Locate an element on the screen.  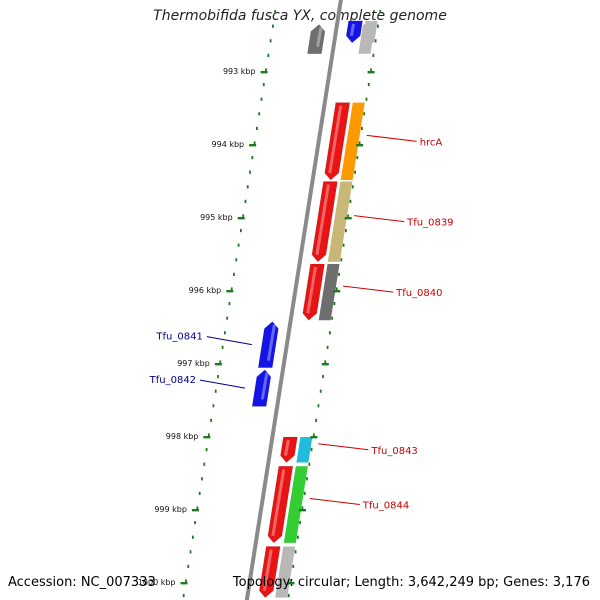
scale-label: 995 kbp is located at coordinates (216, 217).